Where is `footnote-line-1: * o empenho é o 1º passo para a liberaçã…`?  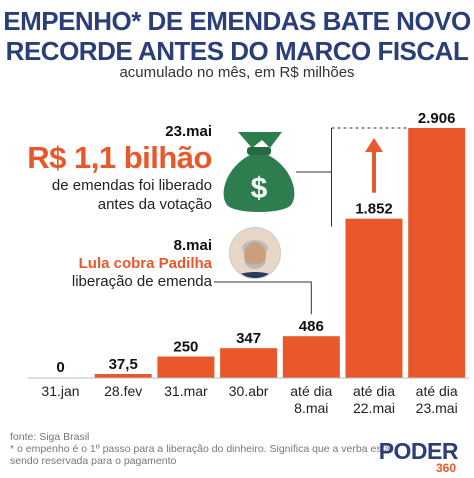
footnote-line-1: * o empenho é o 1º passo para a liberaçã… is located at coordinates (200, 449).